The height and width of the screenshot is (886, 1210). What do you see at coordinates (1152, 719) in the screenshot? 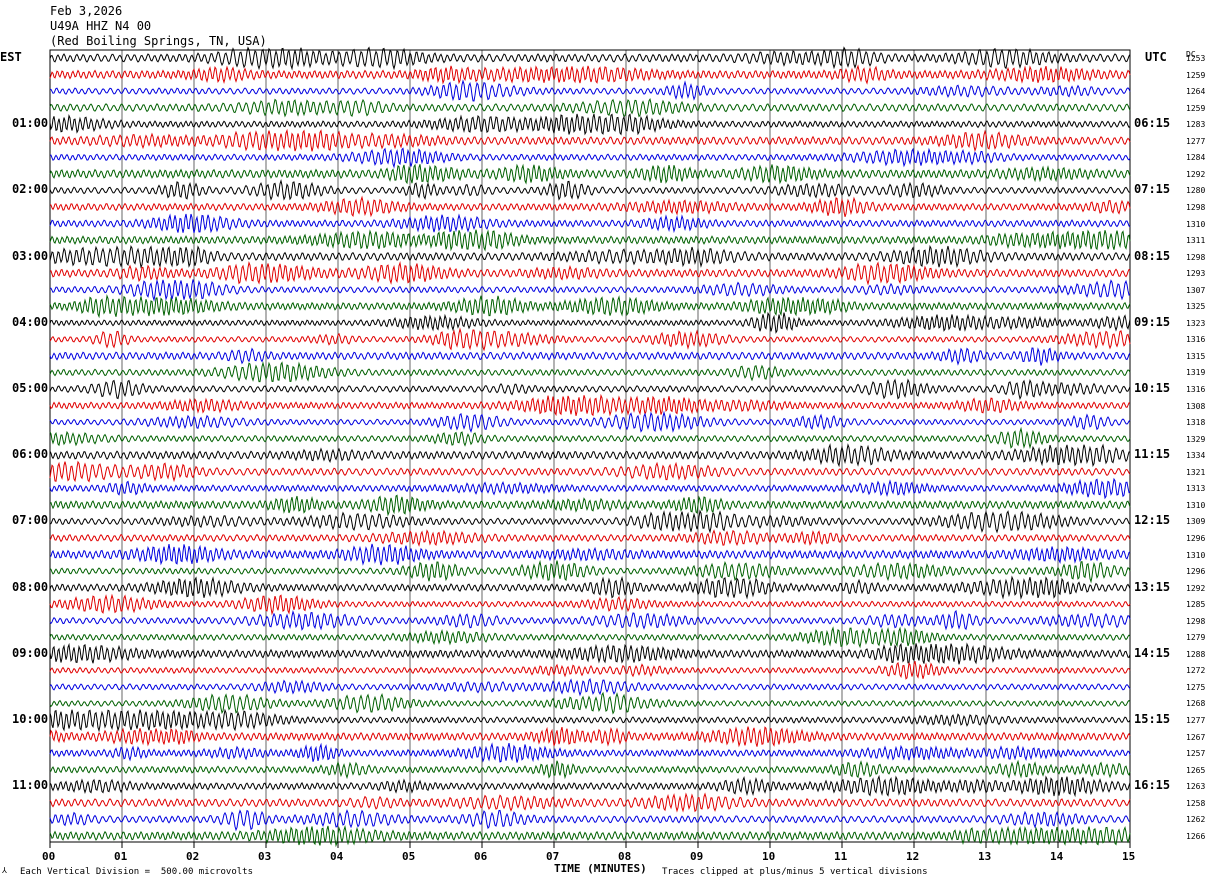
I see `right-hour-label: 15:15` at bounding box center [1152, 719].